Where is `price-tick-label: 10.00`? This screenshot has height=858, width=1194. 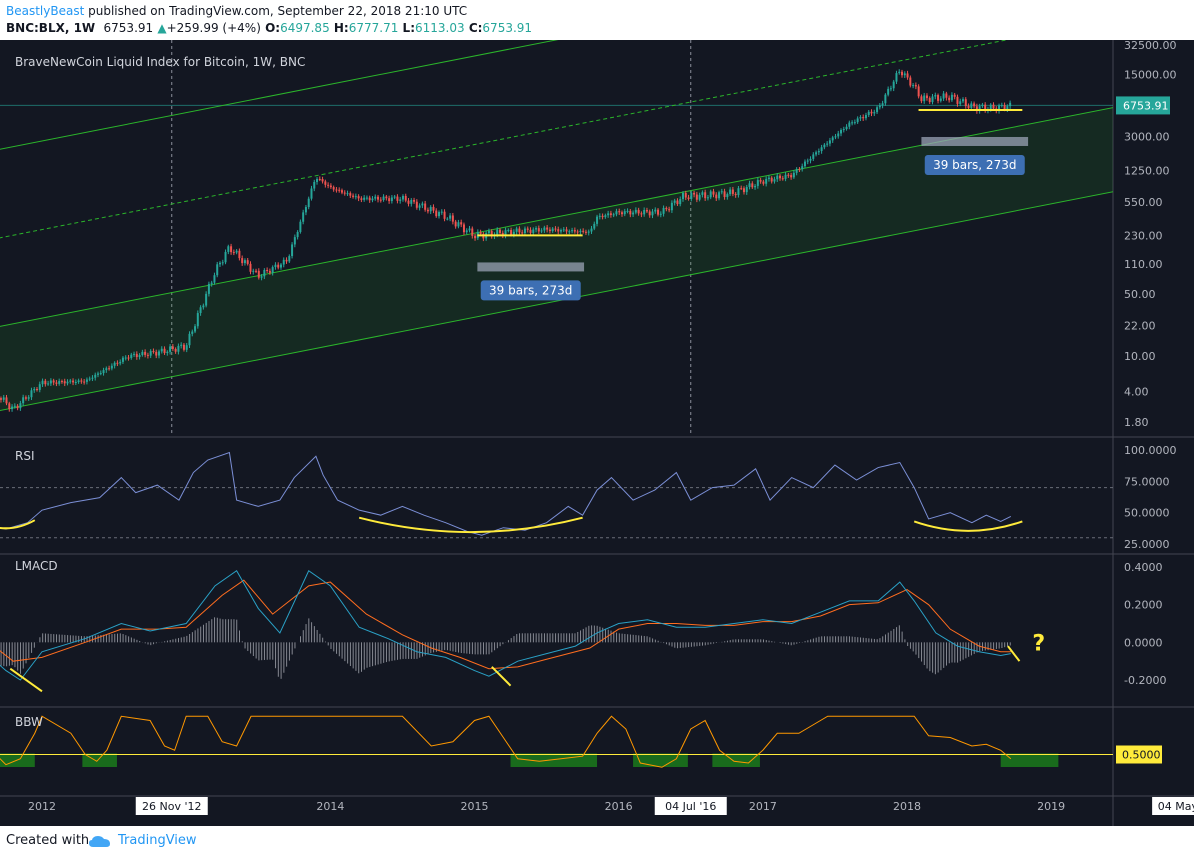
price-tick-label: 10.00 is located at coordinates (1140, 356).